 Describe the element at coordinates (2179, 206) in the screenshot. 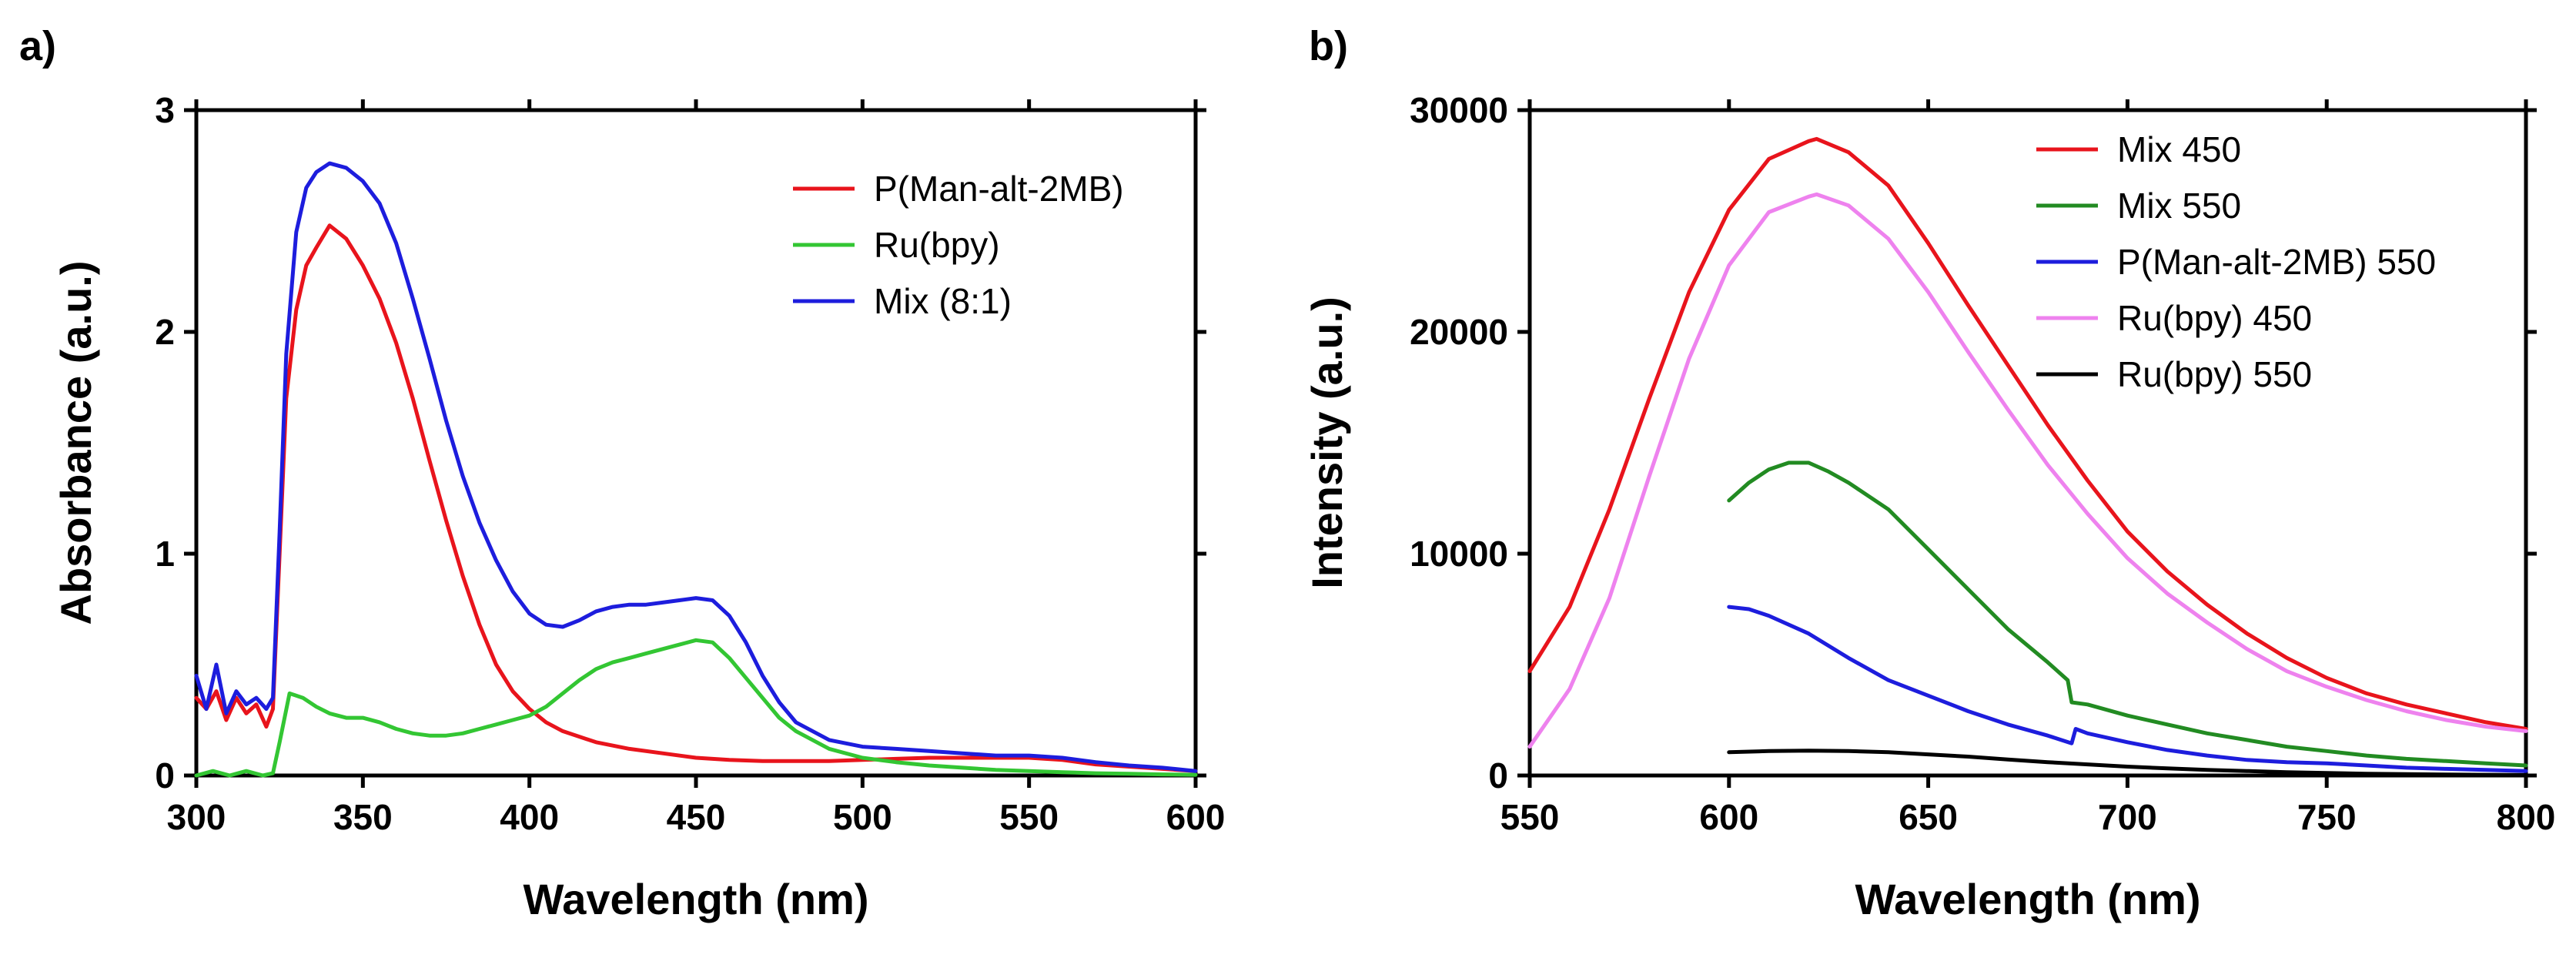

I see `legend-label: Mix 550` at that location.